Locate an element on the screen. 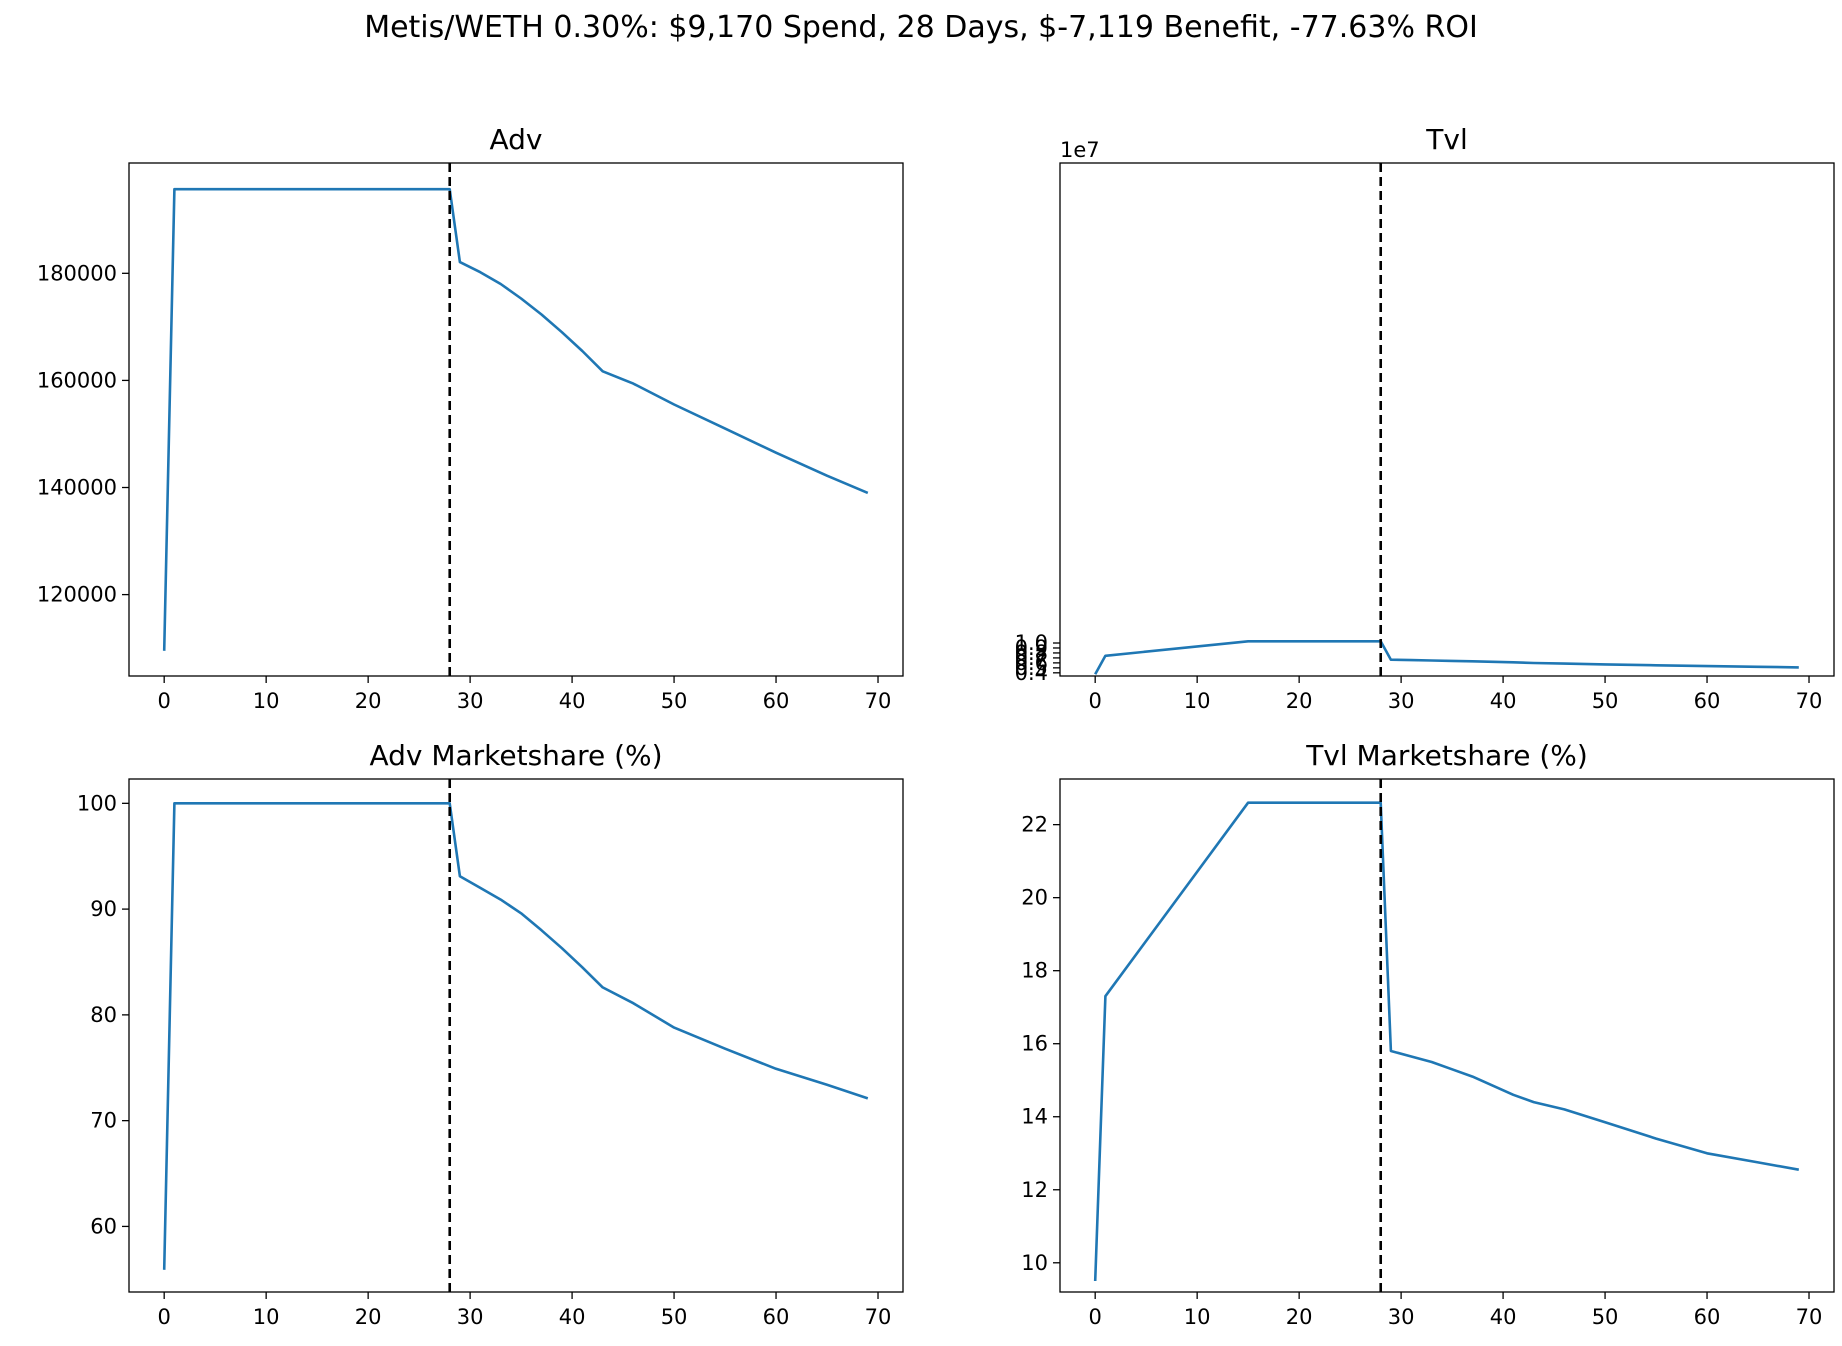 Image resolution: width=1842 pixels, height=1346 pixels. subplot-title: Tvl is located at coordinates (1446, 139).